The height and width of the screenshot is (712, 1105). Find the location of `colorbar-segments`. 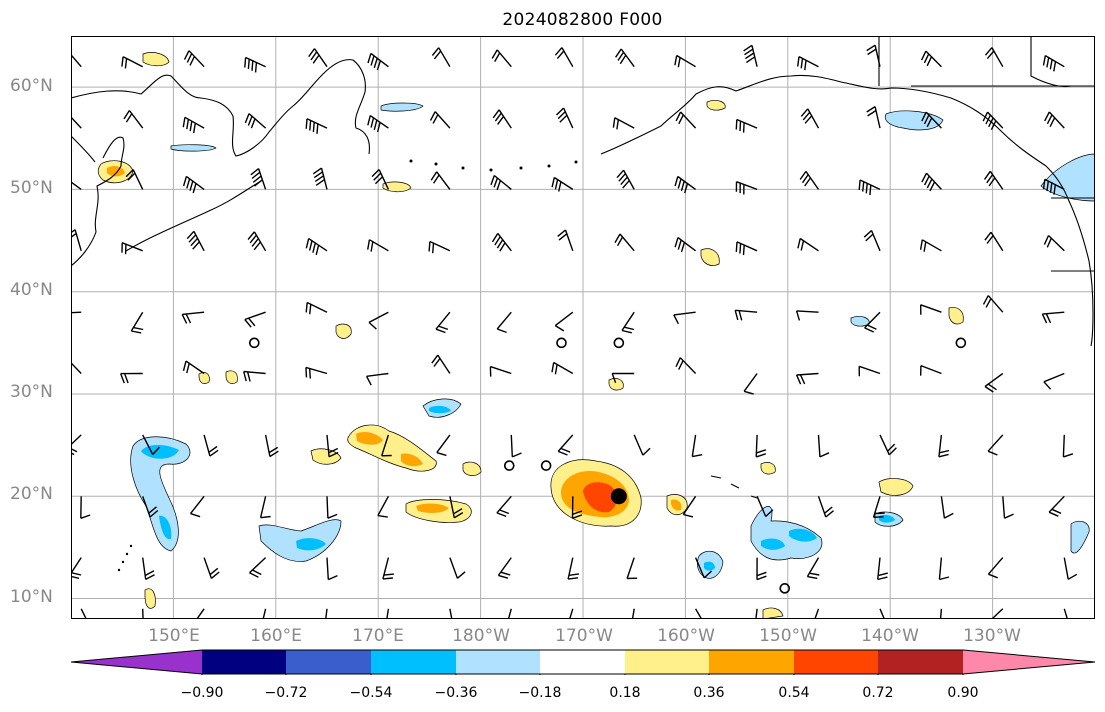

colorbar-segments is located at coordinates (583, 662).